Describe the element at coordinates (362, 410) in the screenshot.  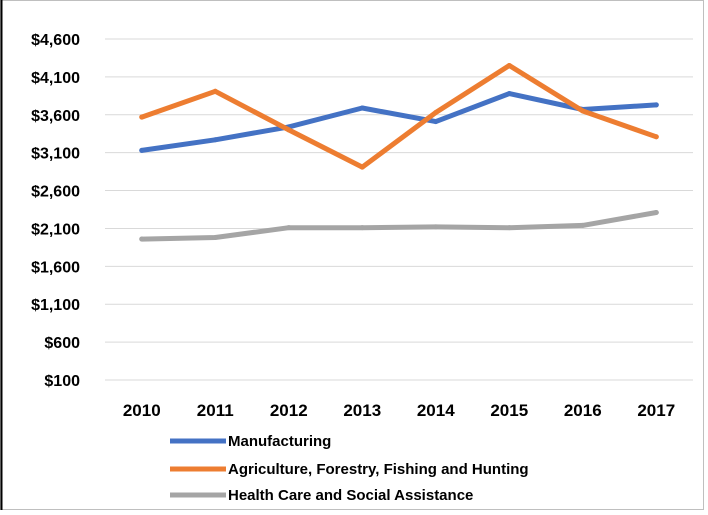
I see `x-tick-label: 2013` at that location.